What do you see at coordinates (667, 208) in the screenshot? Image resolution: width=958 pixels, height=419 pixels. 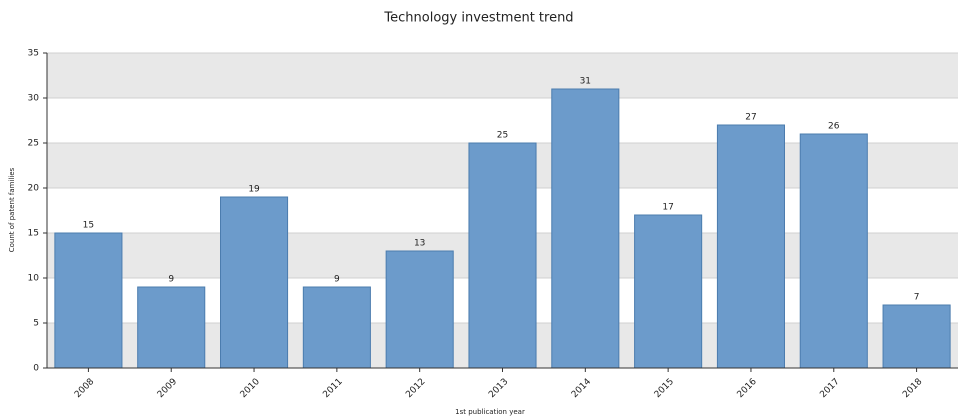 I see `data-label: 17` at bounding box center [667, 208].